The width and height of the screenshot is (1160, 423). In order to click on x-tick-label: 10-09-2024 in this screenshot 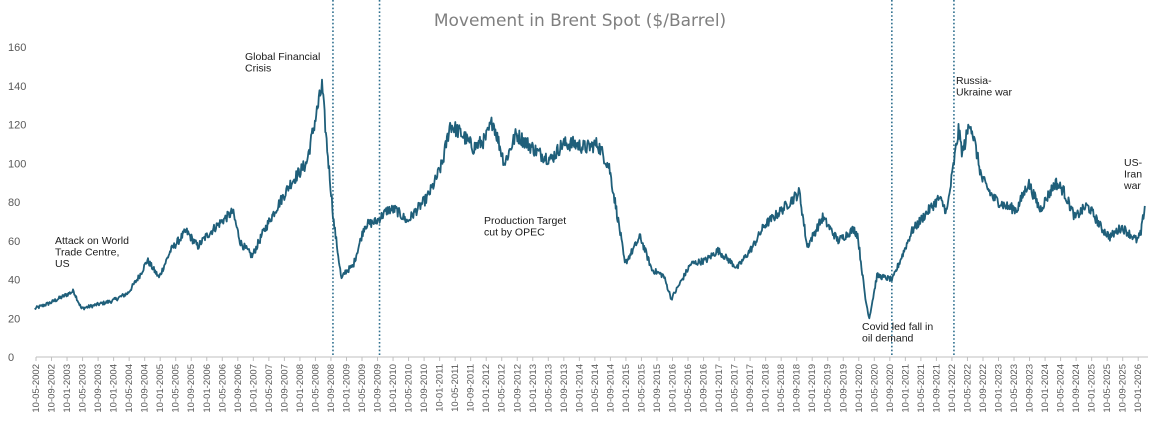, I will do `click(1076, 388)`.